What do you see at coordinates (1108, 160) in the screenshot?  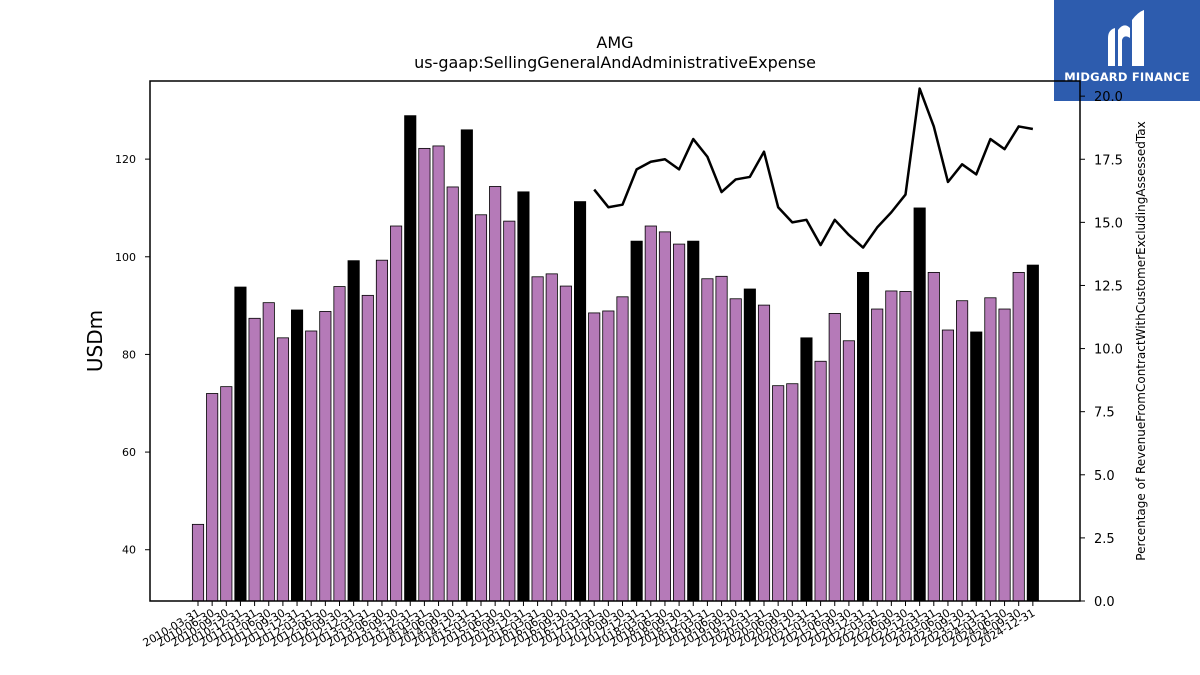 I see `y2-tick-label: 17.5` at bounding box center [1108, 160].